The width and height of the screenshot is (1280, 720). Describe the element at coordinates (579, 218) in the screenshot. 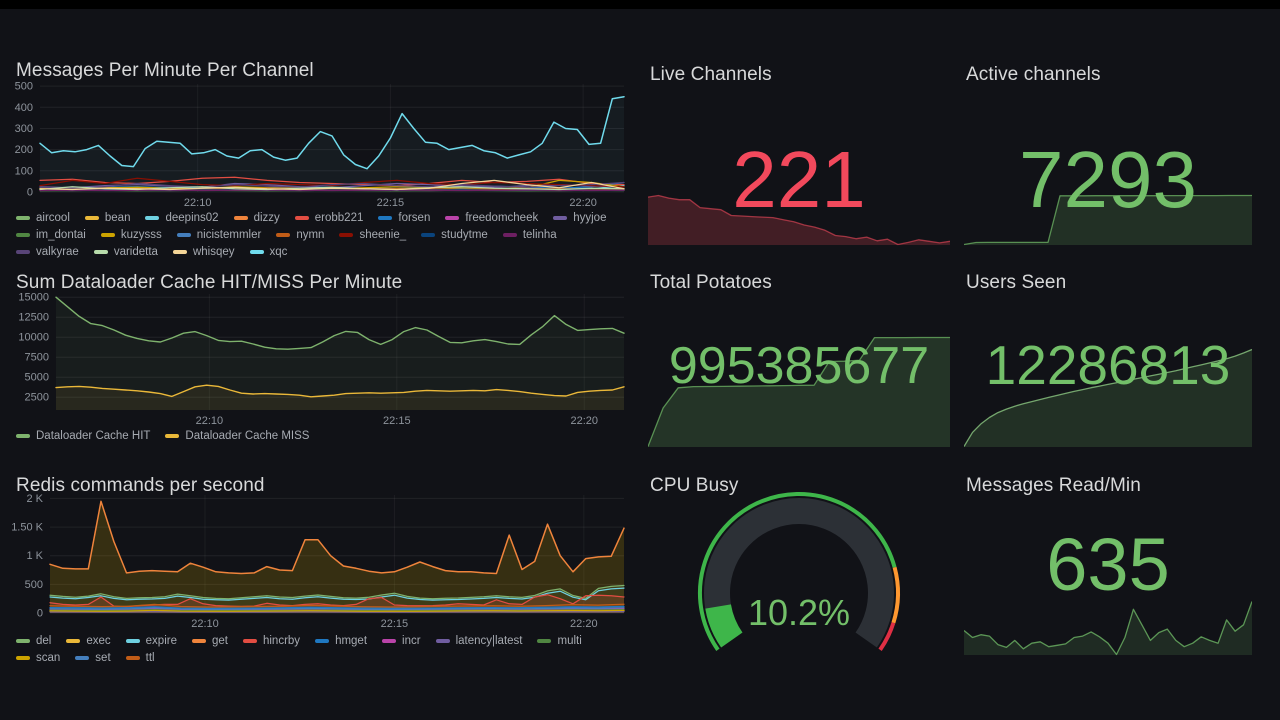

I see `legend-item-hyyjoe: hyyjoe` at that location.